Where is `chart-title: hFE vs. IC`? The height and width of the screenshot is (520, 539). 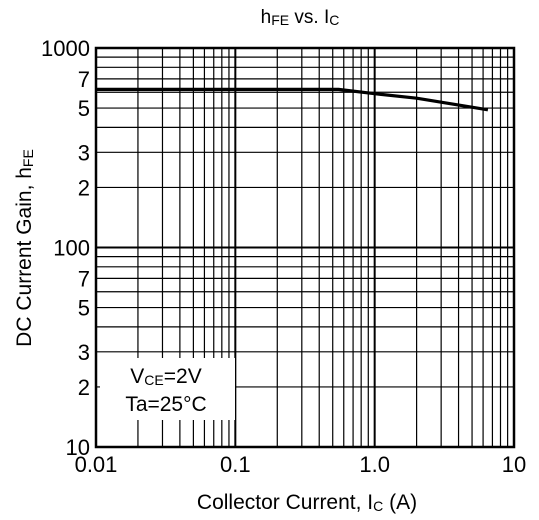 chart-title: hFE vs. IC is located at coordinates (300, 17).